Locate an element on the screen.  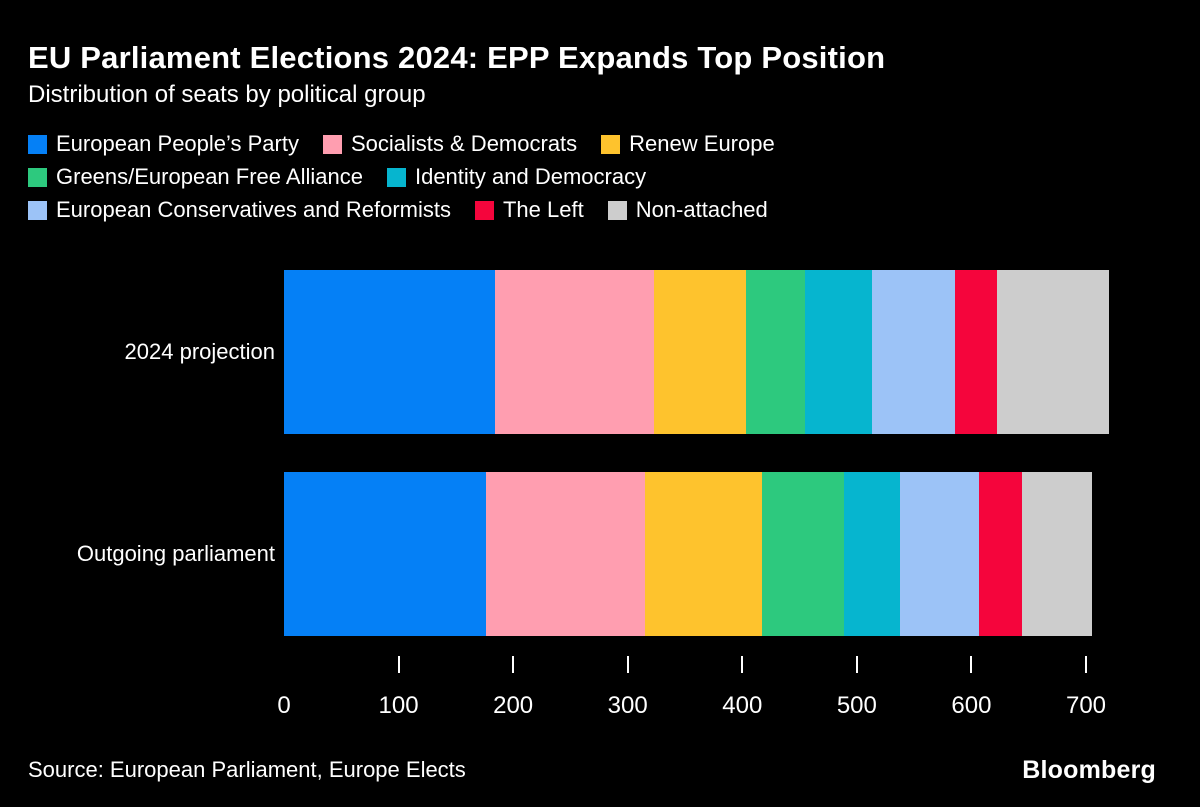
legend-item: Identity and Democracy is located at coordinates (516, 176).